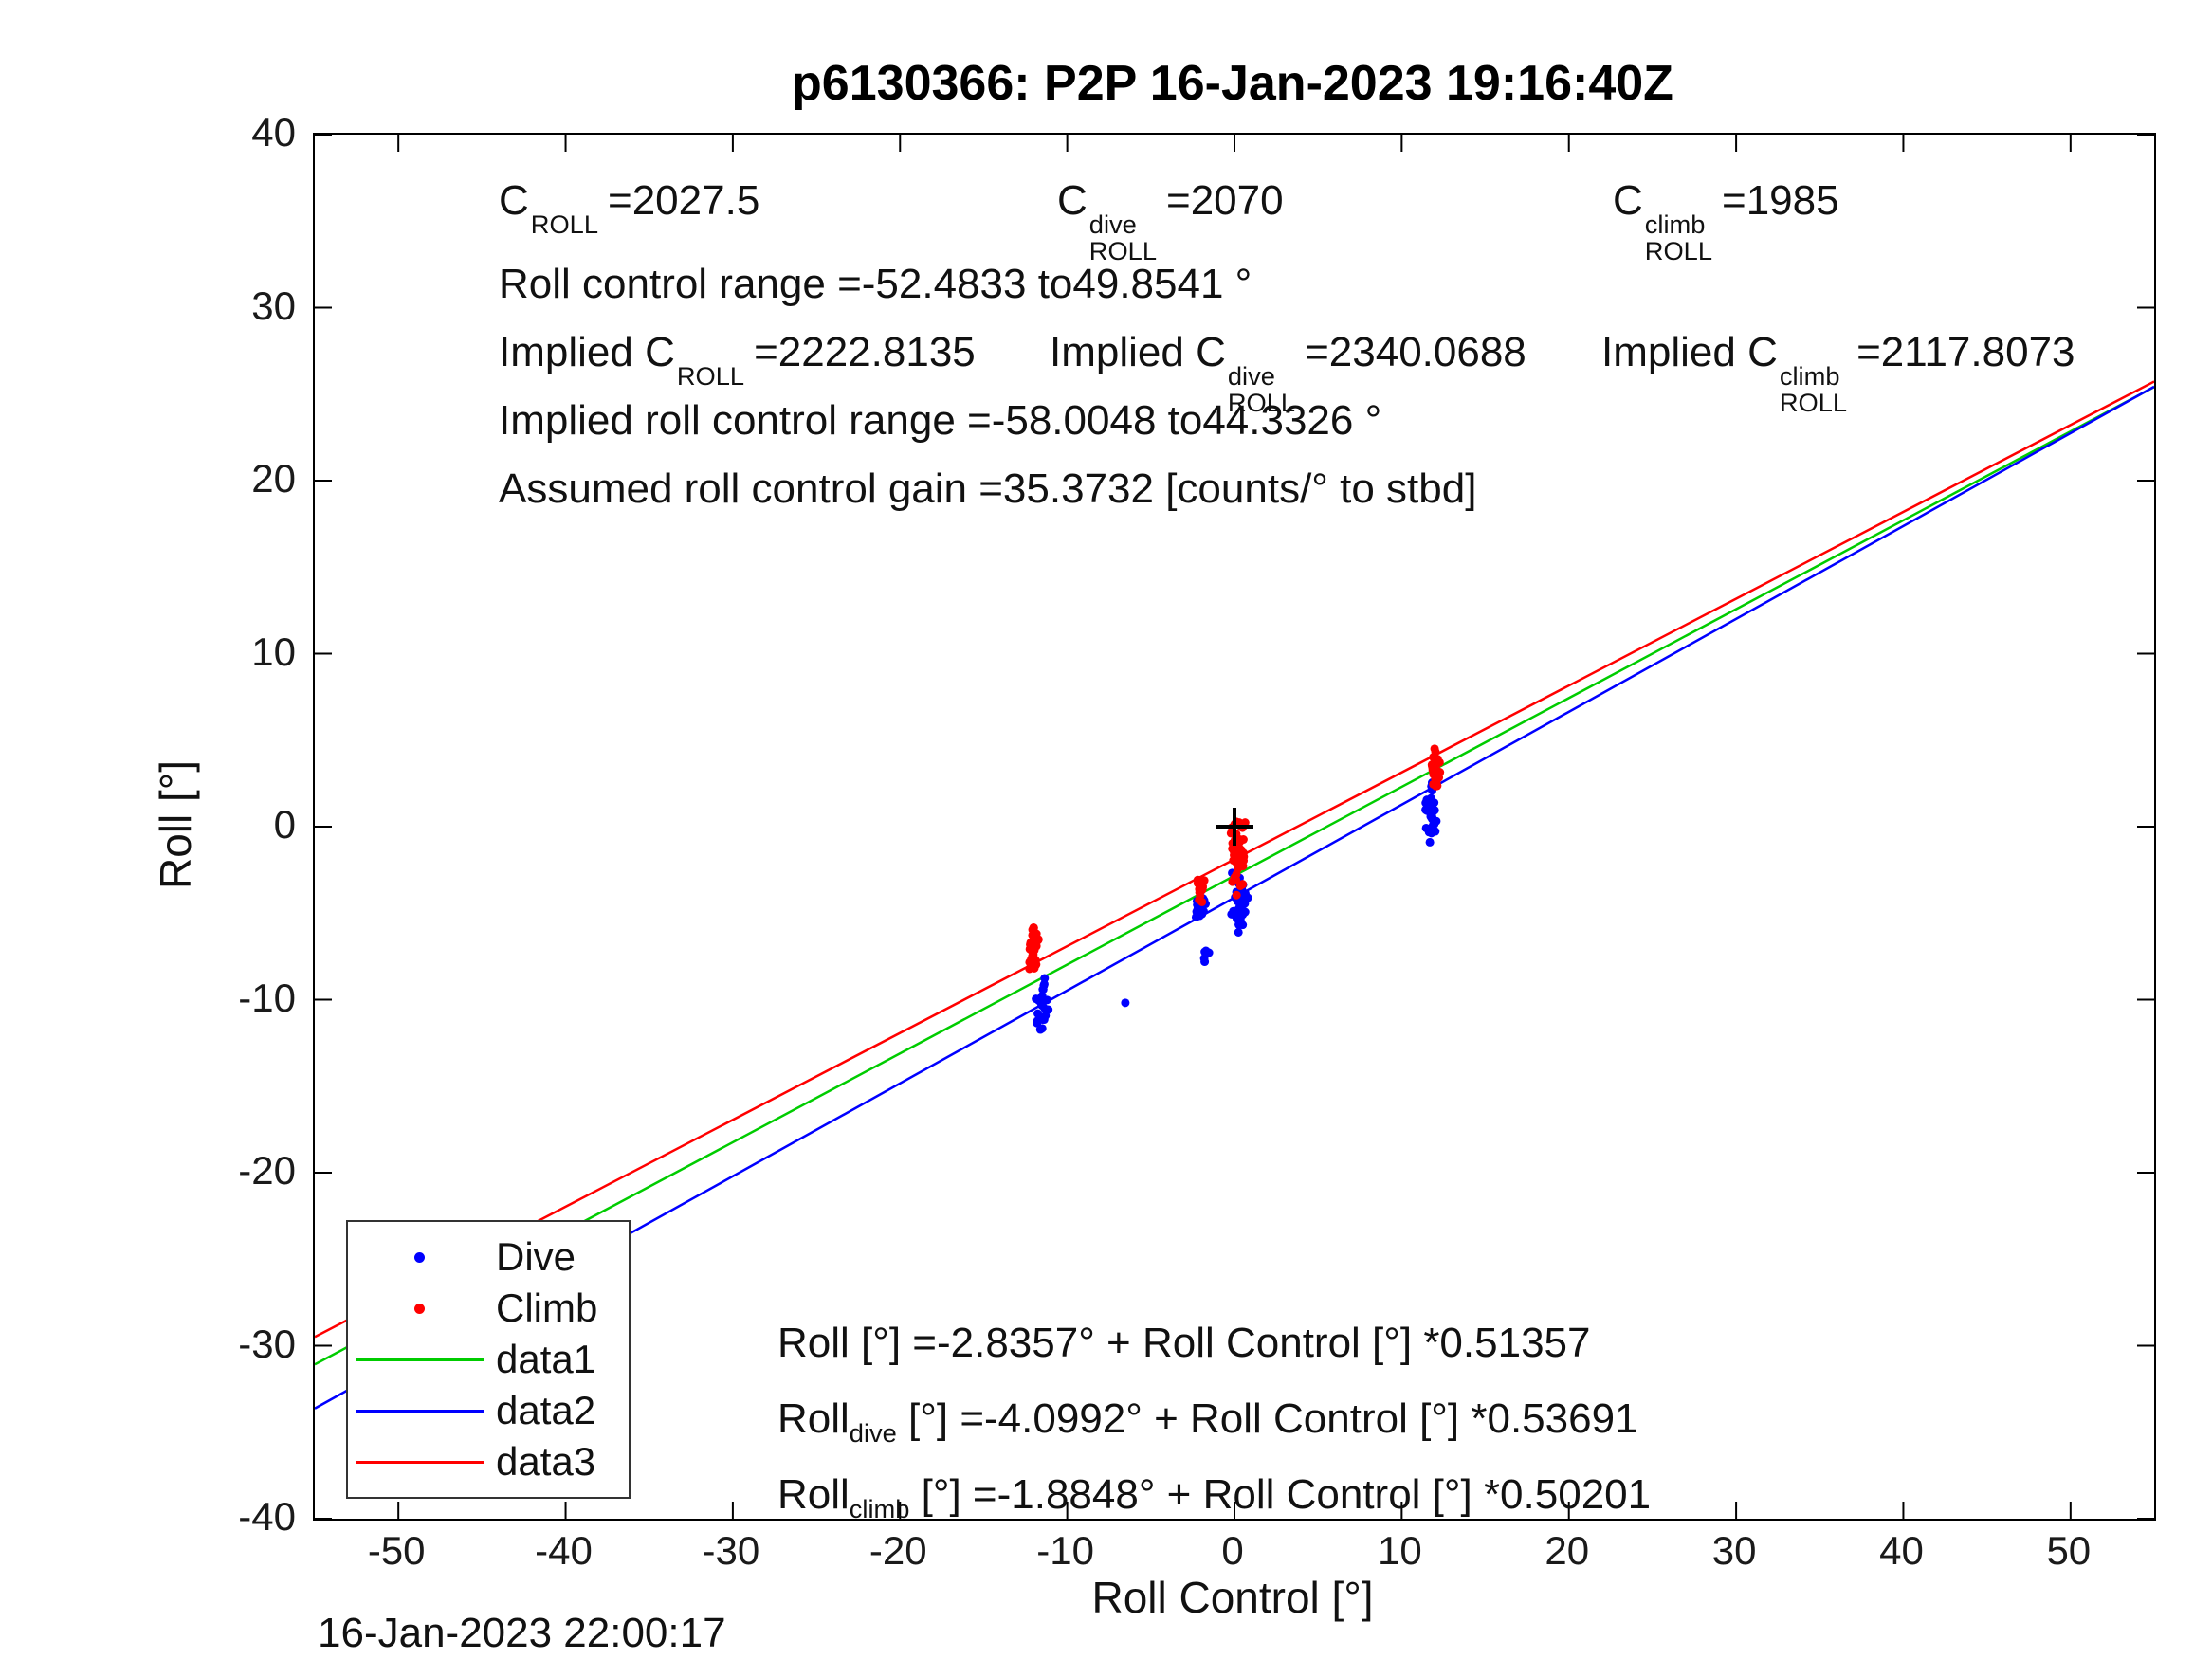  Describe the element at coordinates (273, 305) in the screenshot. I see `y-tick-label: 30` at that location.